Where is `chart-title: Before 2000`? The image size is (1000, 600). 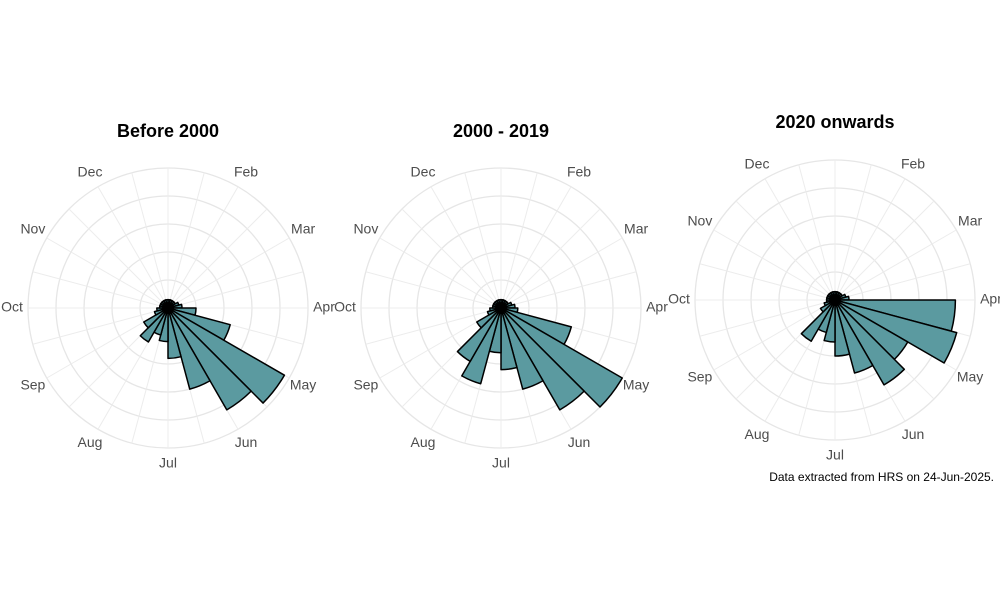 chart-title: Before 2000 is located at coordinates (168, 131).